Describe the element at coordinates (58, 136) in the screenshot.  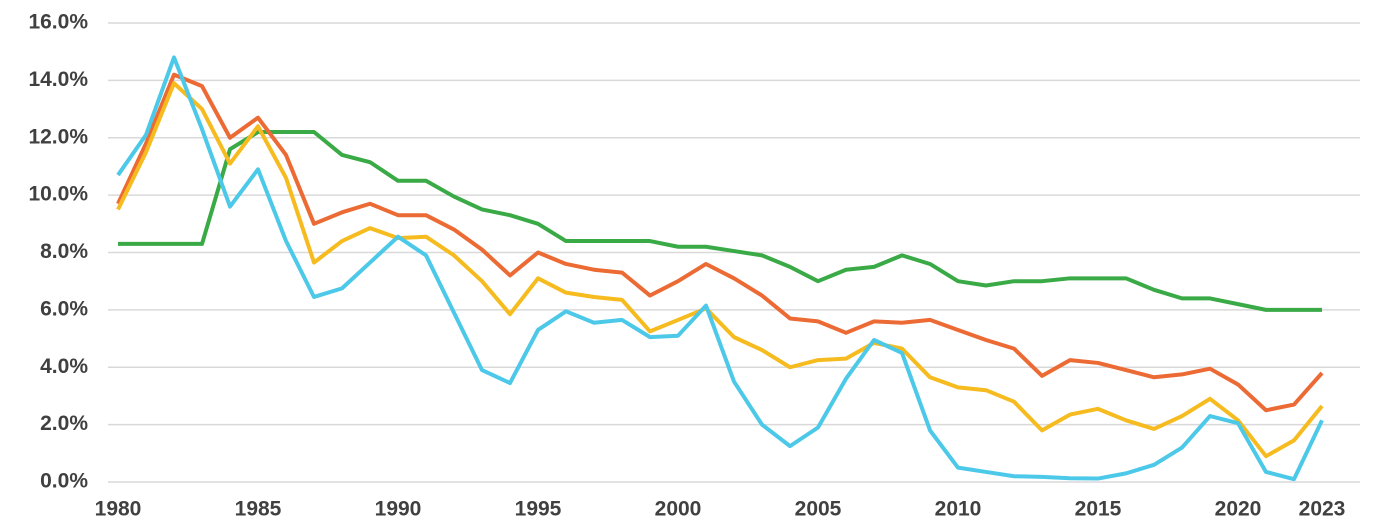
I see `y-tick-label: 12.0%` at that location.